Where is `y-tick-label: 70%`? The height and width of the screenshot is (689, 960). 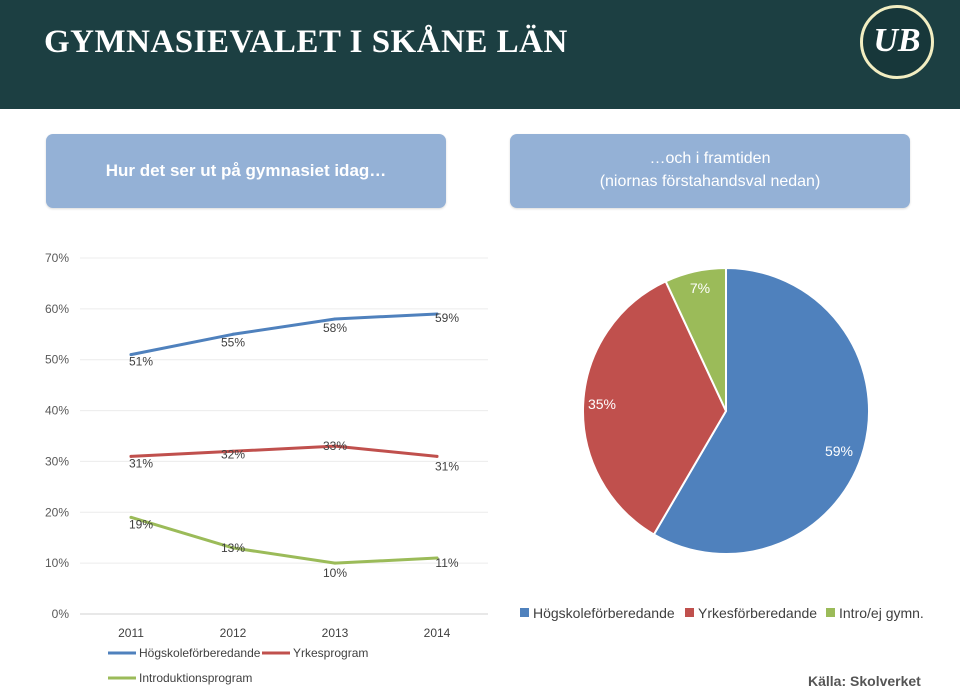
y-tick-label: 70% is located at coordinates (57, 258).